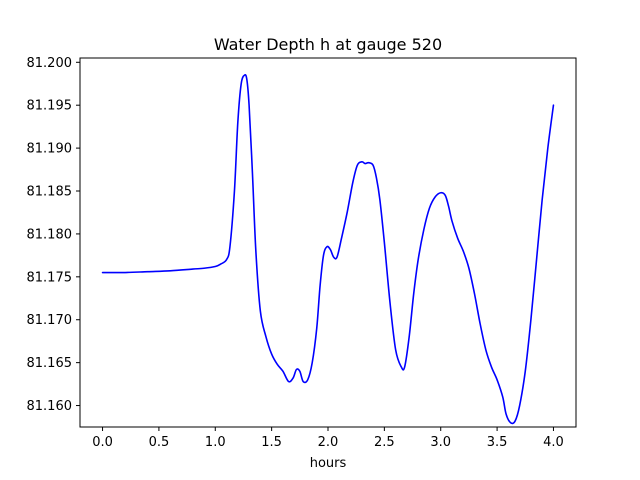 The width and height of the screenshot is (640, 480). I want to click on x-tick-label: 2.0, so click(328, 442).